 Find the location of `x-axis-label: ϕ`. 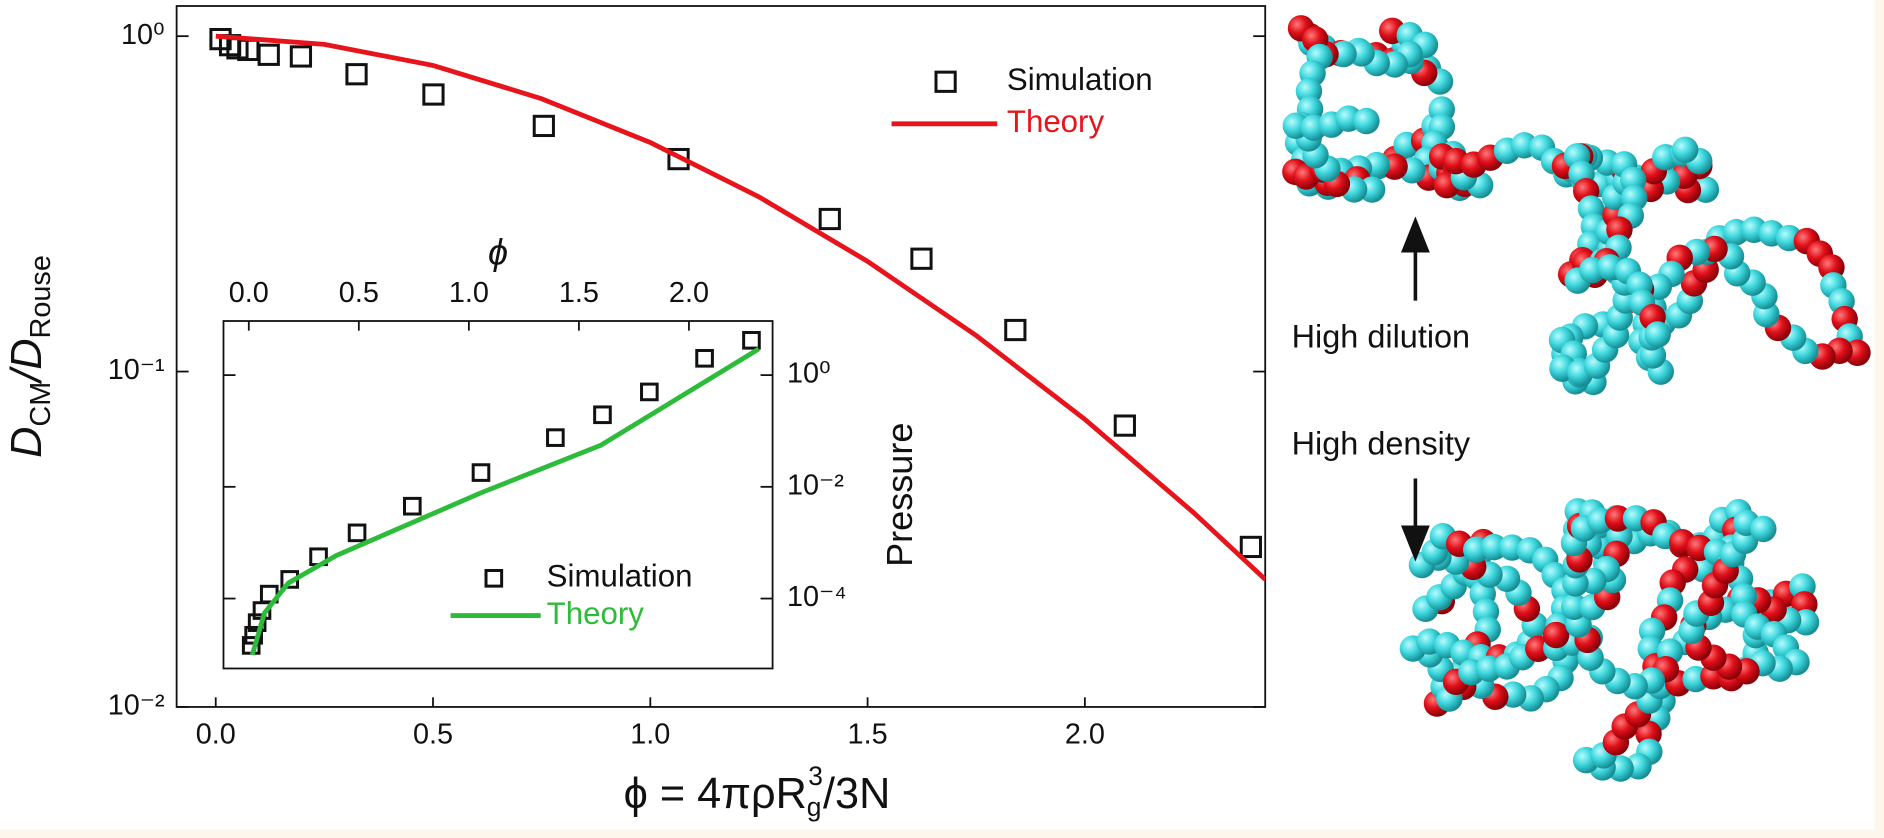

x-axis-label: ϕ is located at coordinates (498, 251).